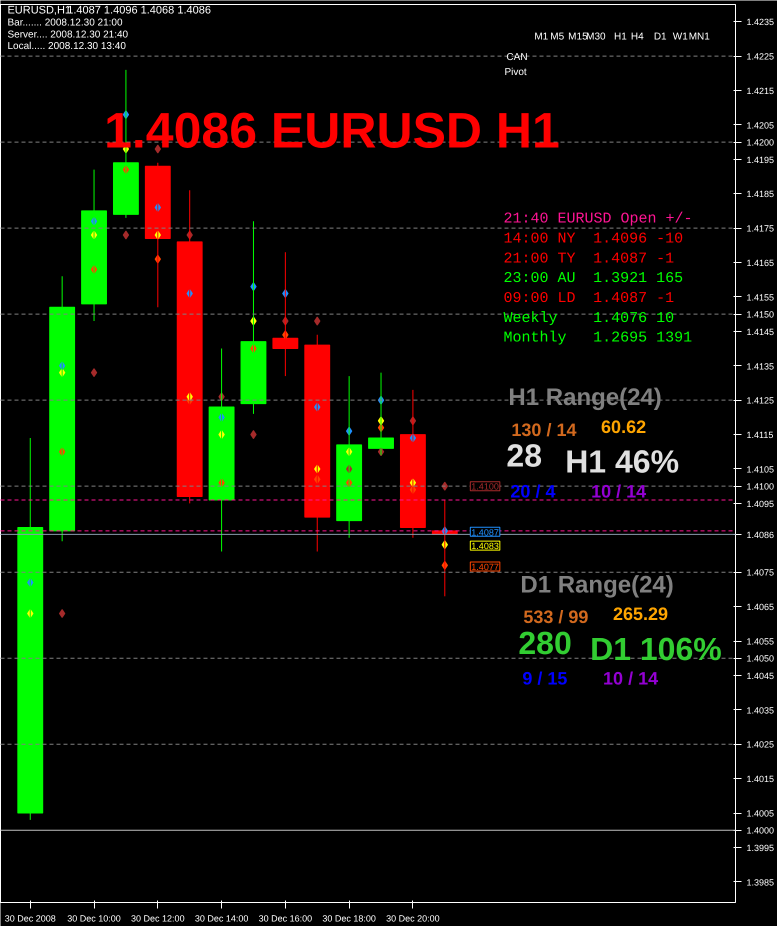  Describe the element at coordinates (68, 34) in the screenshot. I see `annotation: Server.... 2008.12.30 21:40` at that location.